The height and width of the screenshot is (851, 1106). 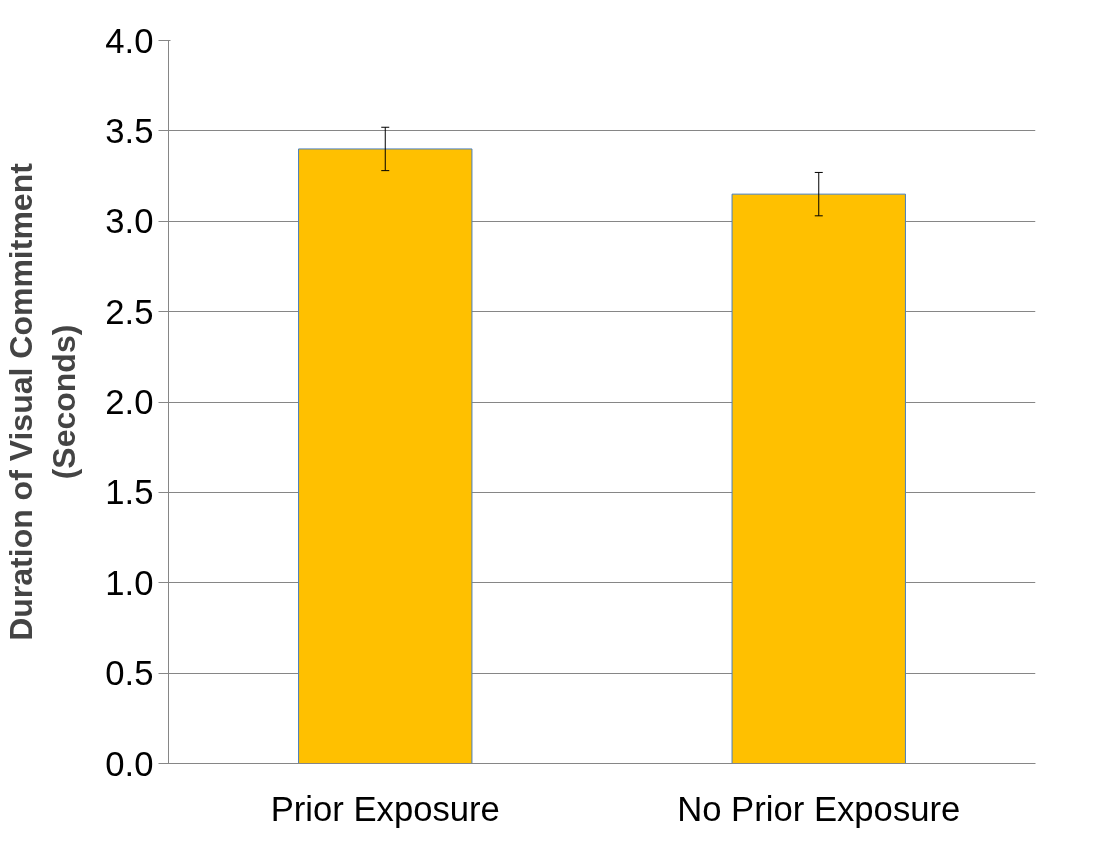 What do you see at coordinates (129, 402) in the screenshot?
I see `y-tick-label: 2.0` at bounding box center [129, 402].